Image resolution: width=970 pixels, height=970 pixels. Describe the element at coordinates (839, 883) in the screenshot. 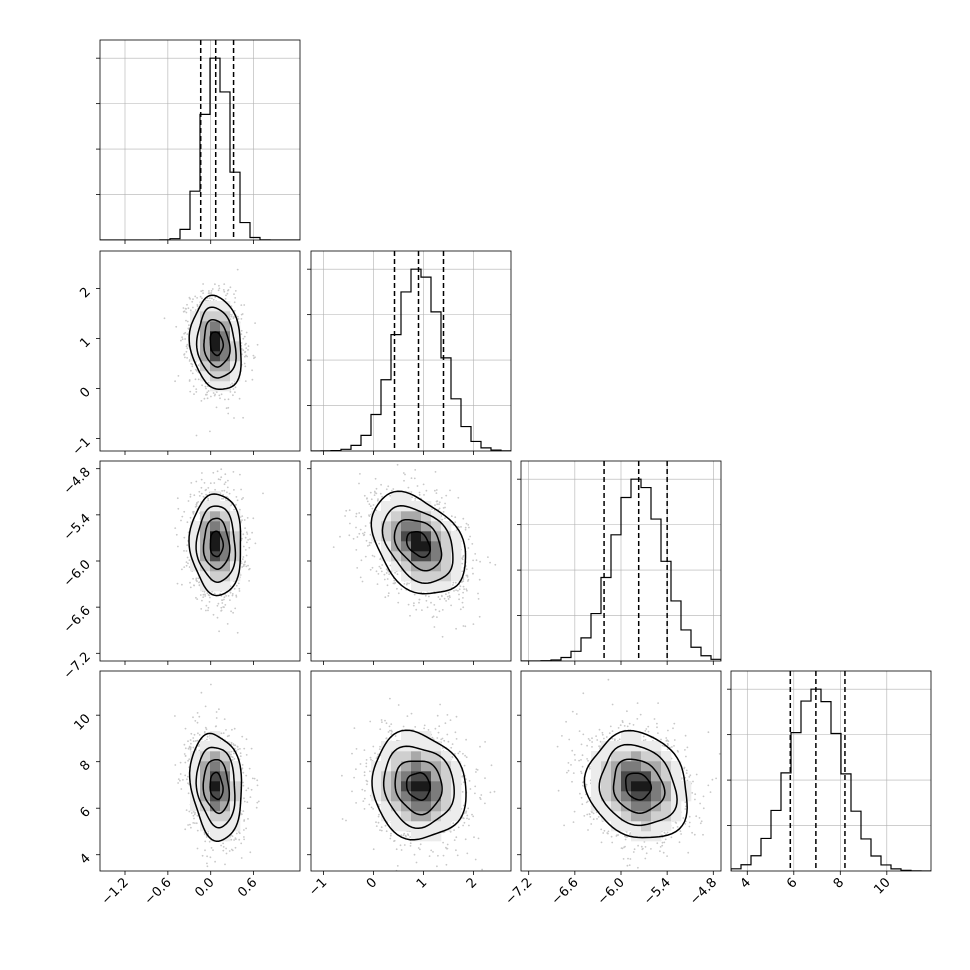

I see `x-tick-label: 8` at that location.